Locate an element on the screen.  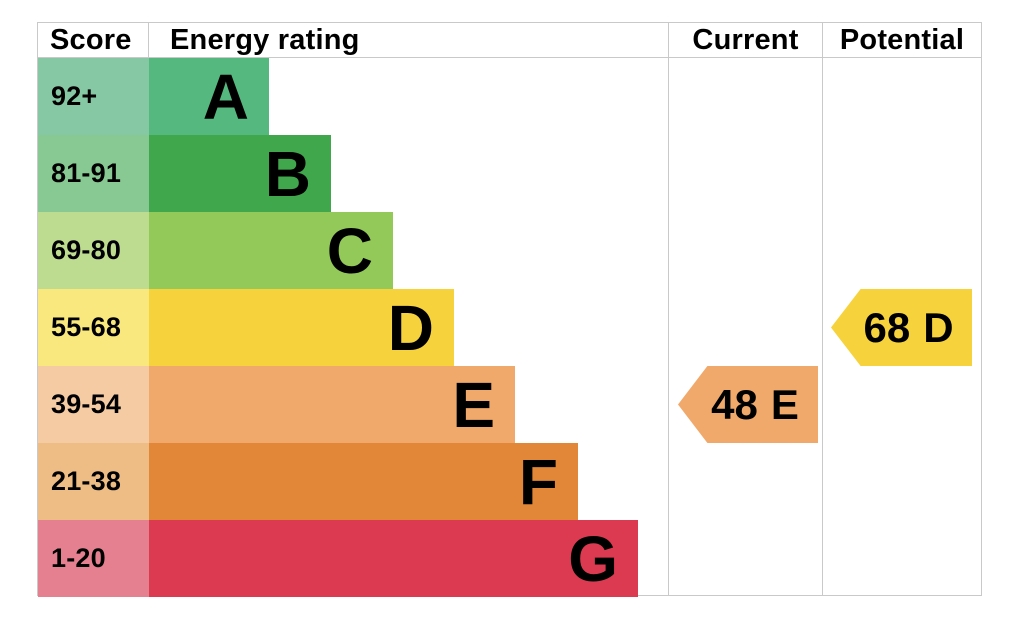
score-range-b: 81-91 is located at coordinates (93, 173).